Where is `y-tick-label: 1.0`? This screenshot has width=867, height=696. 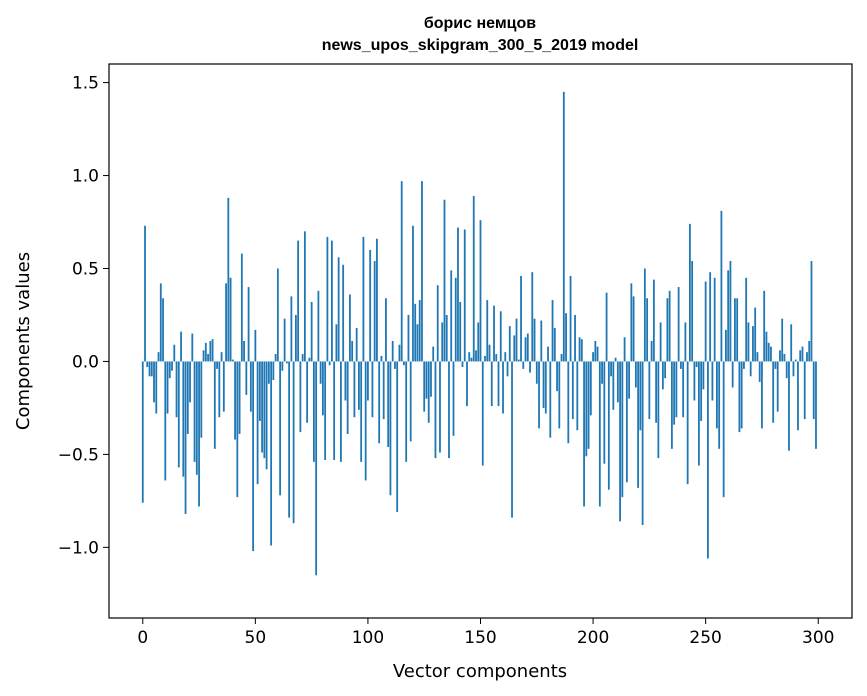
y-tick-label: 1.0 is located at coordinates (85, 177).